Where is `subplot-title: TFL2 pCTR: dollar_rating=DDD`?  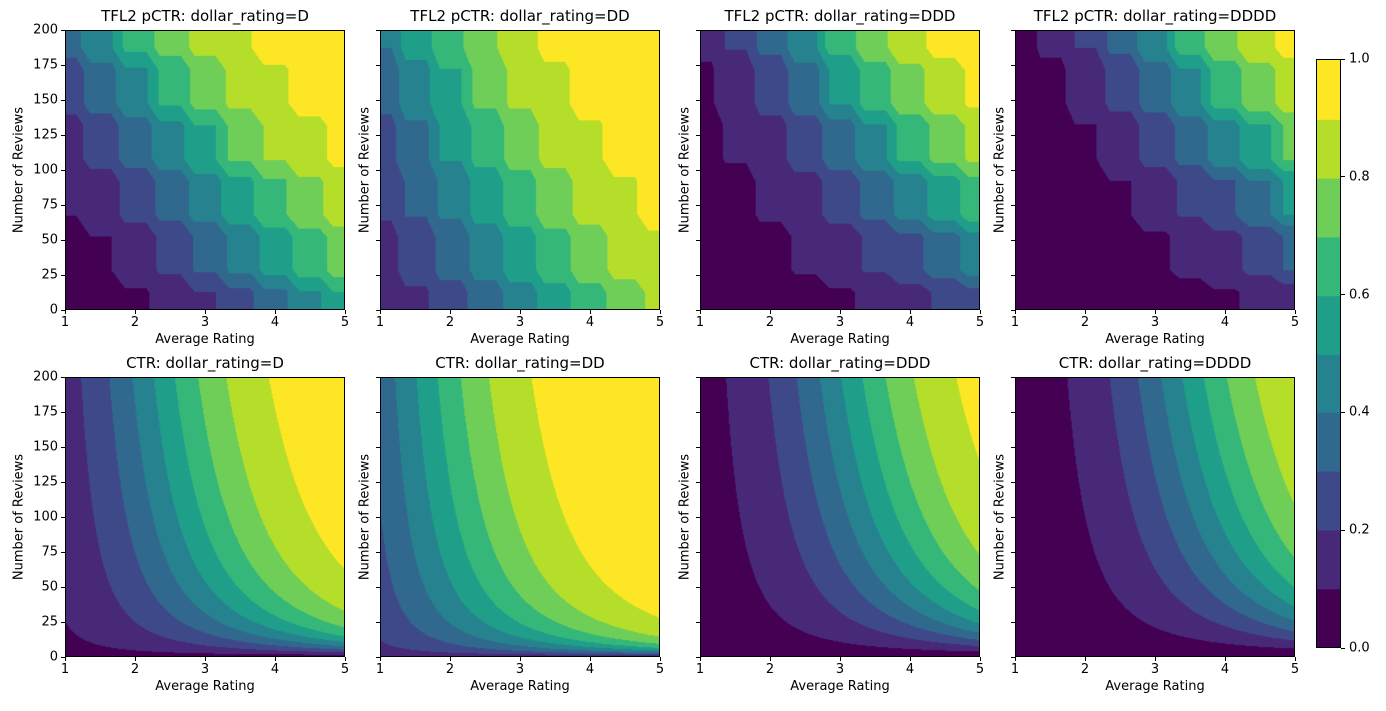 subplot-title: TFL2 pCTR: dollar_rating=DDD is located at coordinates (840, 16).